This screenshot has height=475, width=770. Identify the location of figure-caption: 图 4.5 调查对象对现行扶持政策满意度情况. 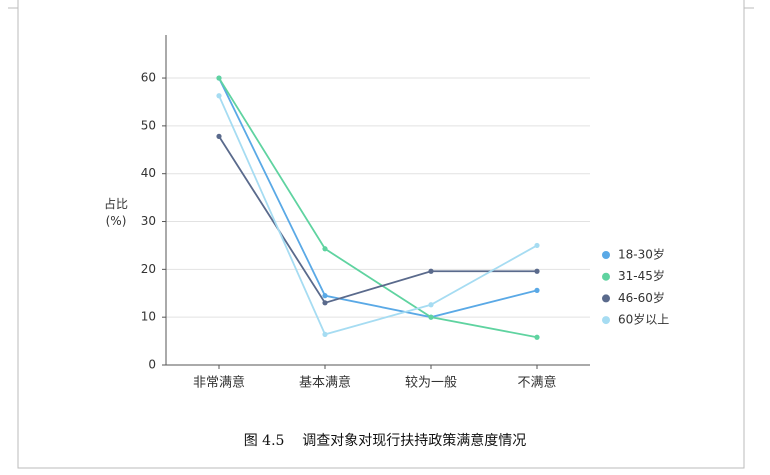
(385, 441).